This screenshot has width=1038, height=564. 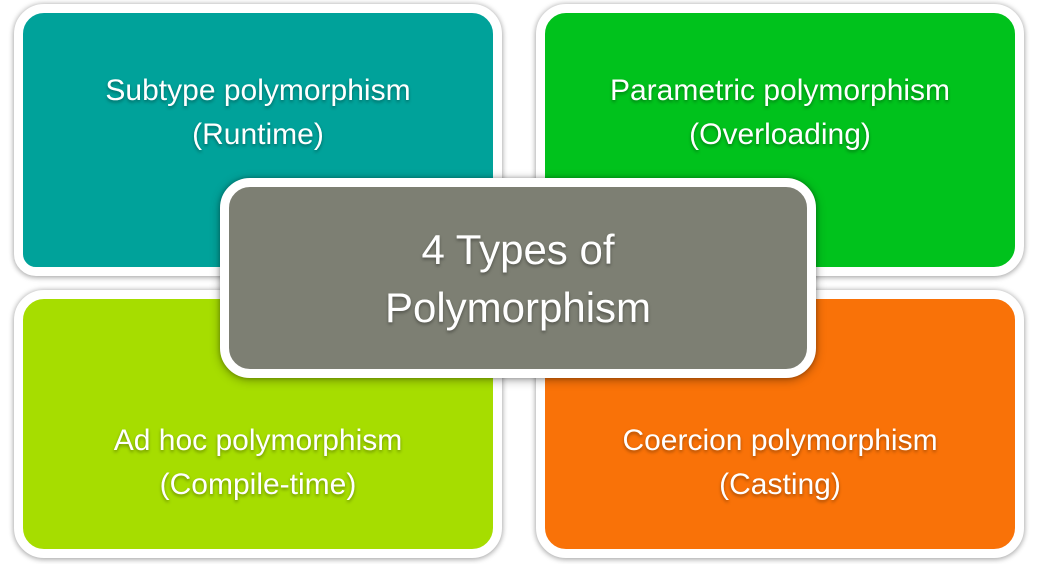 What do you see at coordinates (258, 463) in the screenshot?
I see `adhoc-polymorphism-text: Ad hoc polymorphism (Compile-time)` at bounding box center [258, 463].